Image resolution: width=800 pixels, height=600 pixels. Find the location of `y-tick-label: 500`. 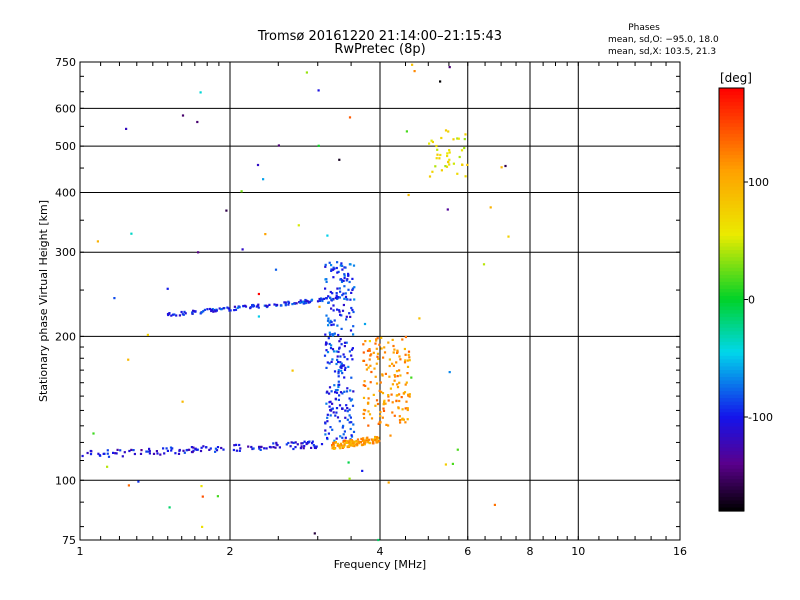

y-tick-label: 500 is located at coordinates (65, 146).